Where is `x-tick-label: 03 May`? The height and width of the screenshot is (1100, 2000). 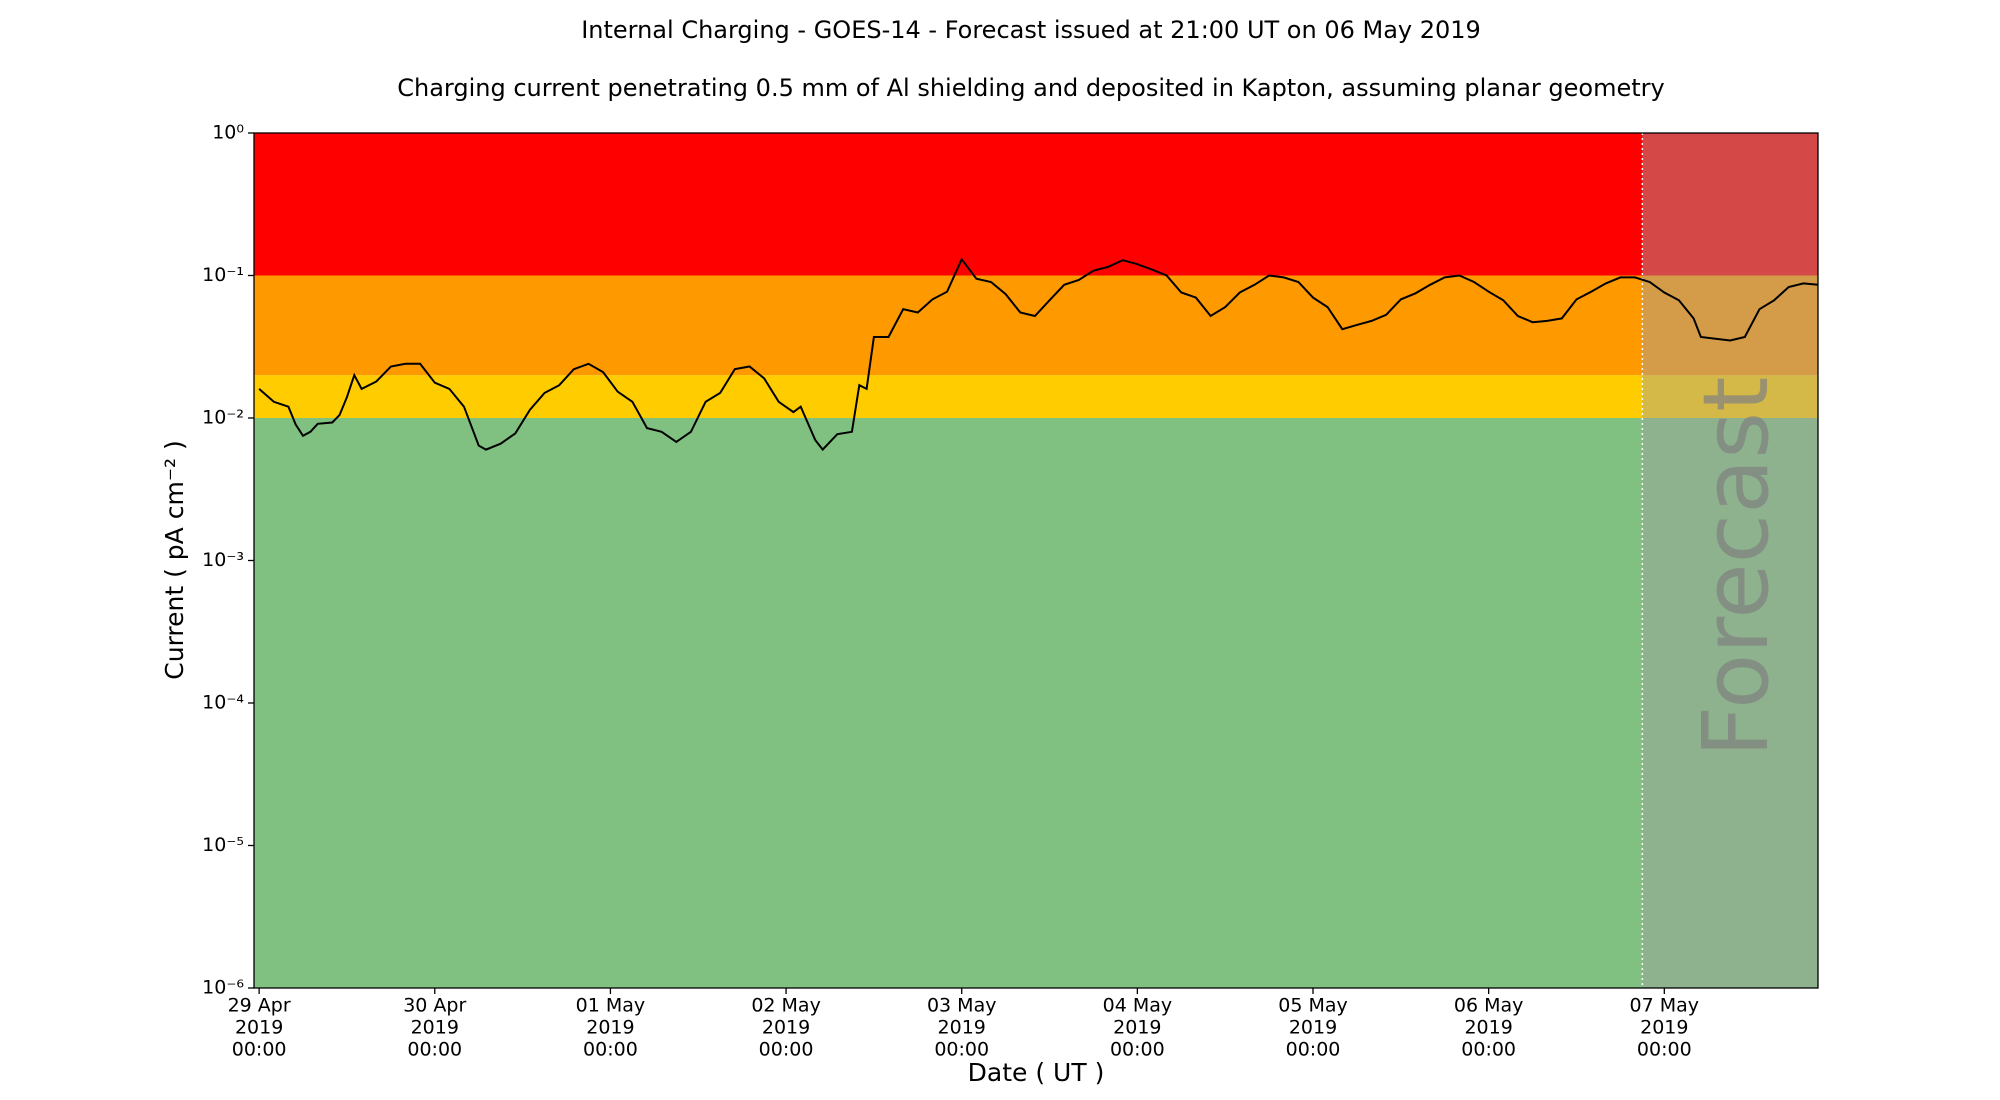
x-tick-label: 03 May is located at coordinates (962, 1006).